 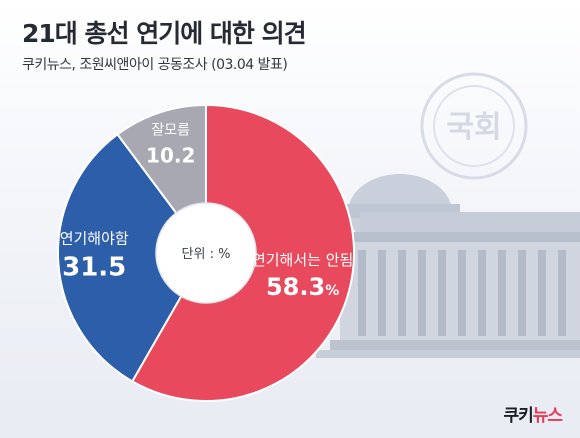 What do you see at coordinates (332, 291) in the screenshot?
I see `slice-unit-1: %` at bounding box center [332, 291].